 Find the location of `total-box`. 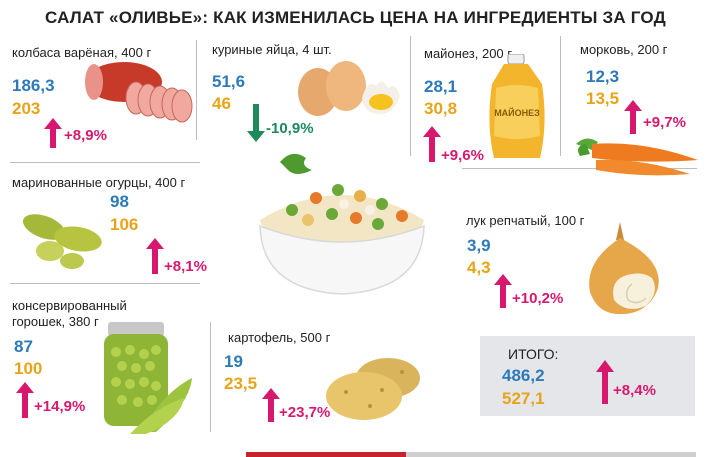

total-box is located at coordinates (587, 376).